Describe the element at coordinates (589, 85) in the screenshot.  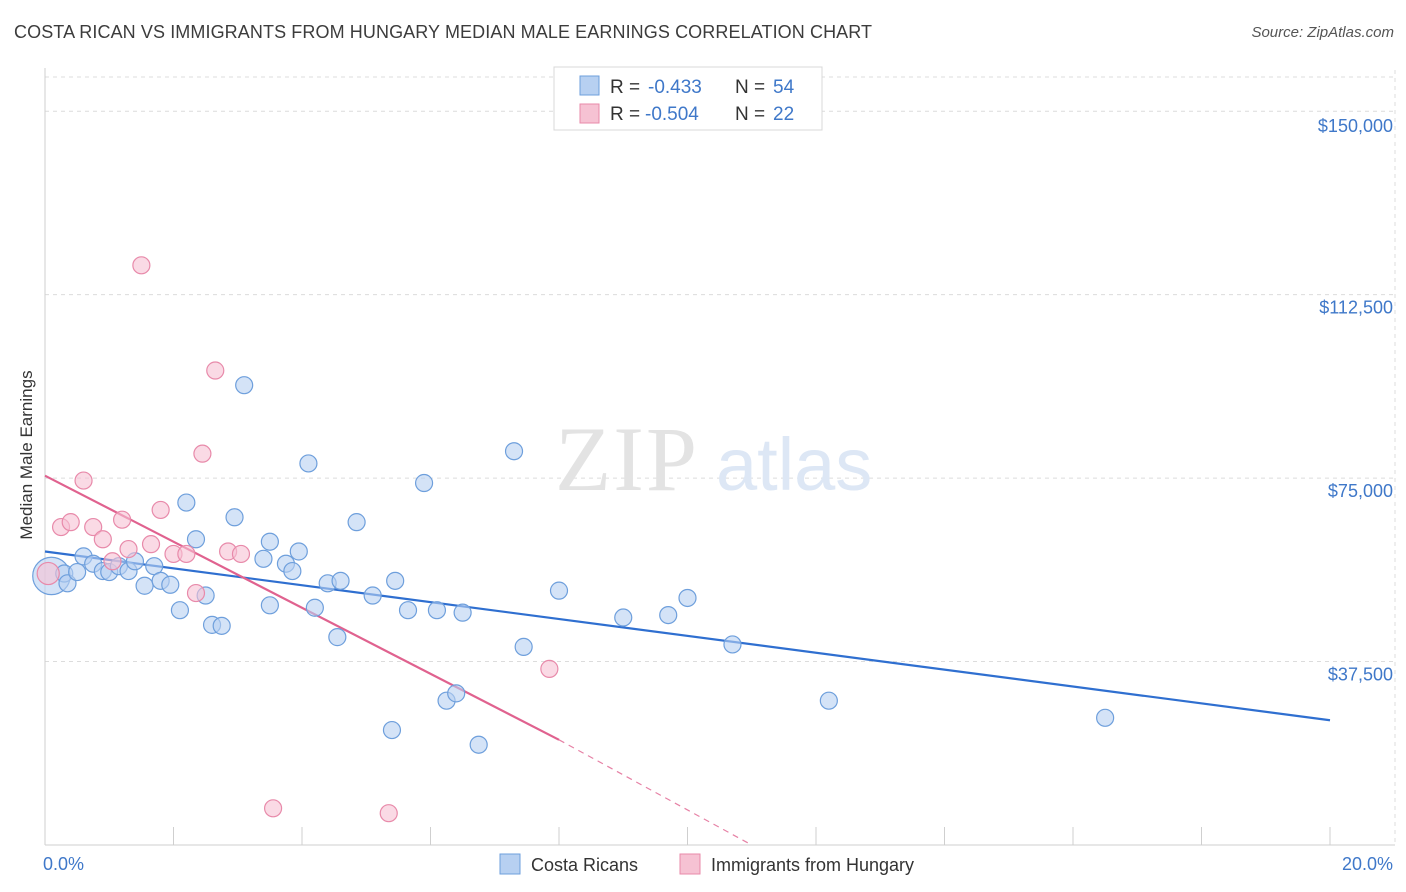
I see `legend-swatch-blue` at that location.